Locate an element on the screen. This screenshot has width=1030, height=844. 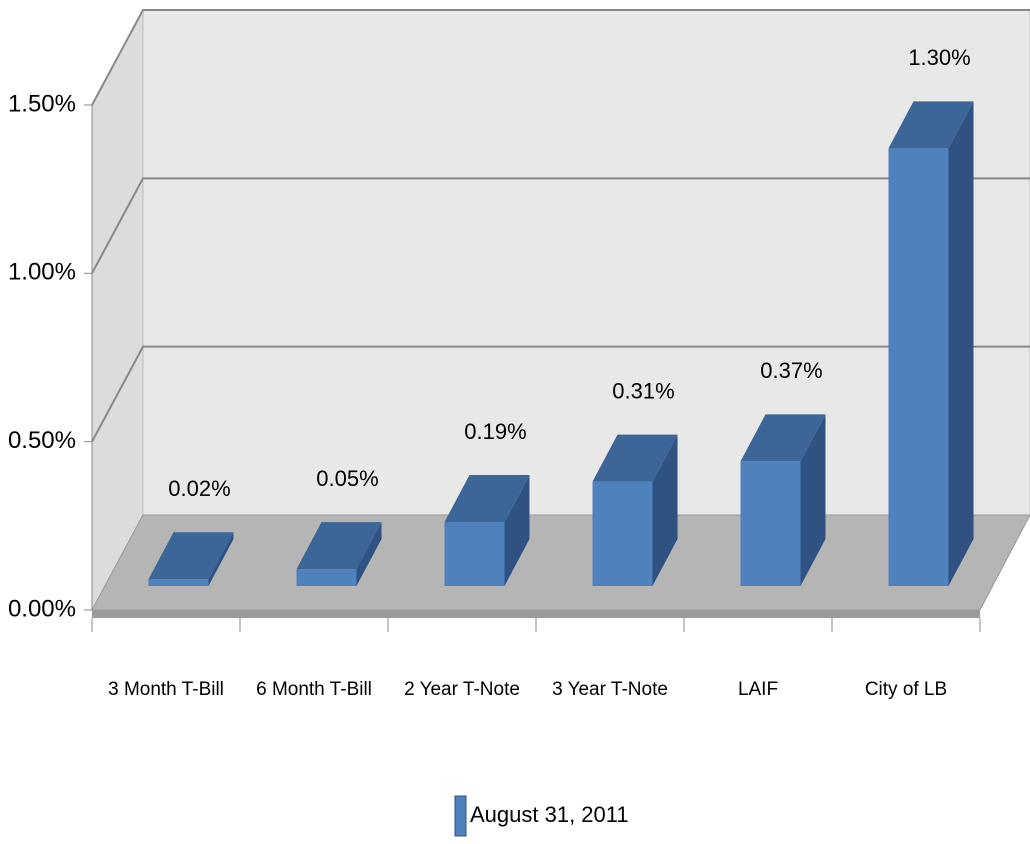
y-tick-label: 0.50% is located at coordinates (42, 440).